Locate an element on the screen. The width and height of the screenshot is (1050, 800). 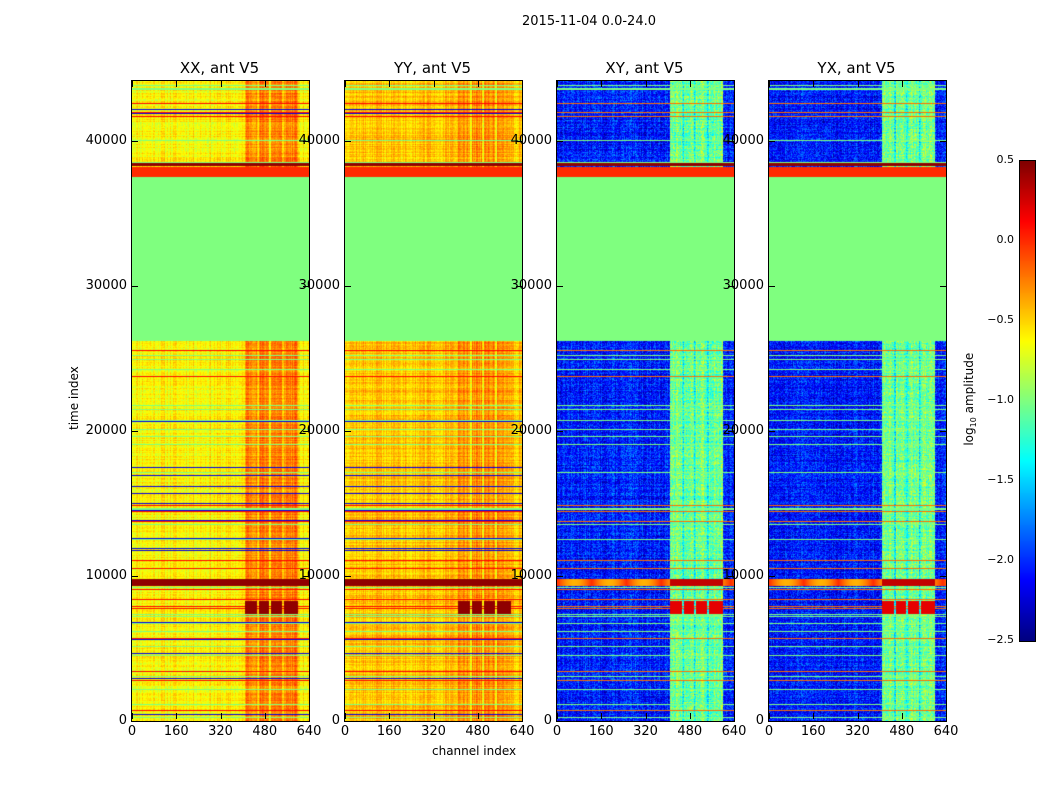
x-tick-label: 0 is located at coordinates (345, 731).